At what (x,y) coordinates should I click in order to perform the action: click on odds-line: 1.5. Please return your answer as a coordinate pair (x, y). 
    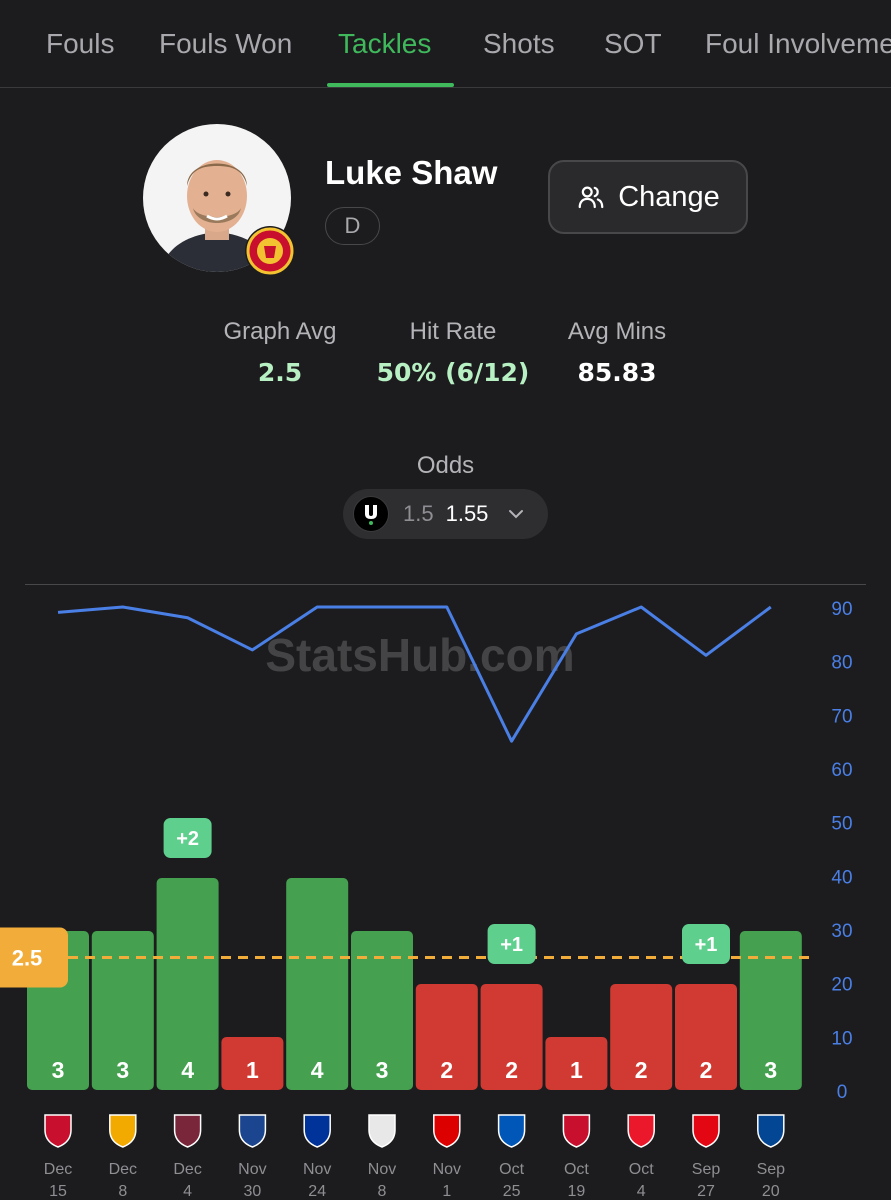
    Looking at the image, I should click on (418, 513).